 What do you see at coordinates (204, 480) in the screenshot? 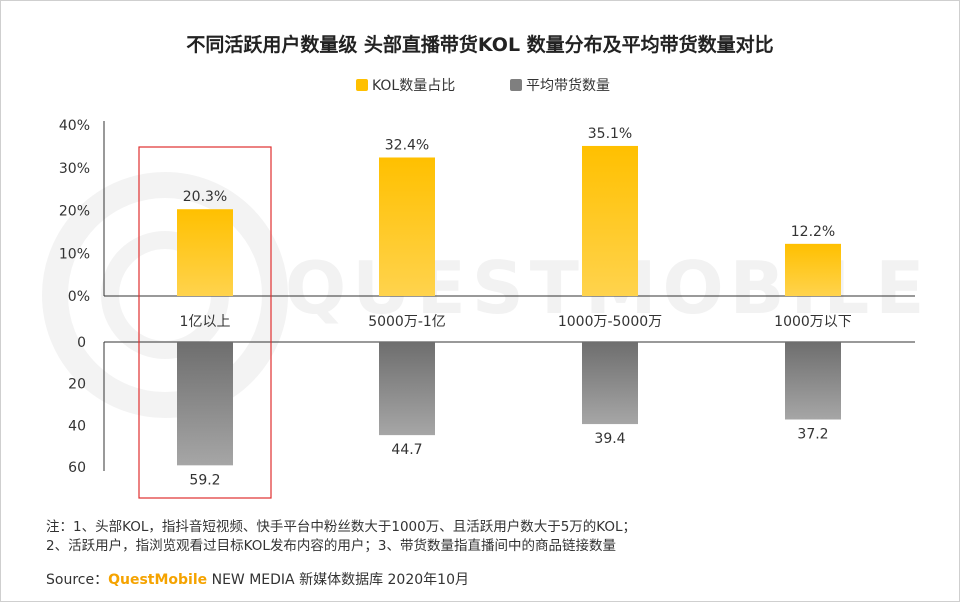
I see `avg-goods-value-label: 59.2` at bounding box center [204, 480].